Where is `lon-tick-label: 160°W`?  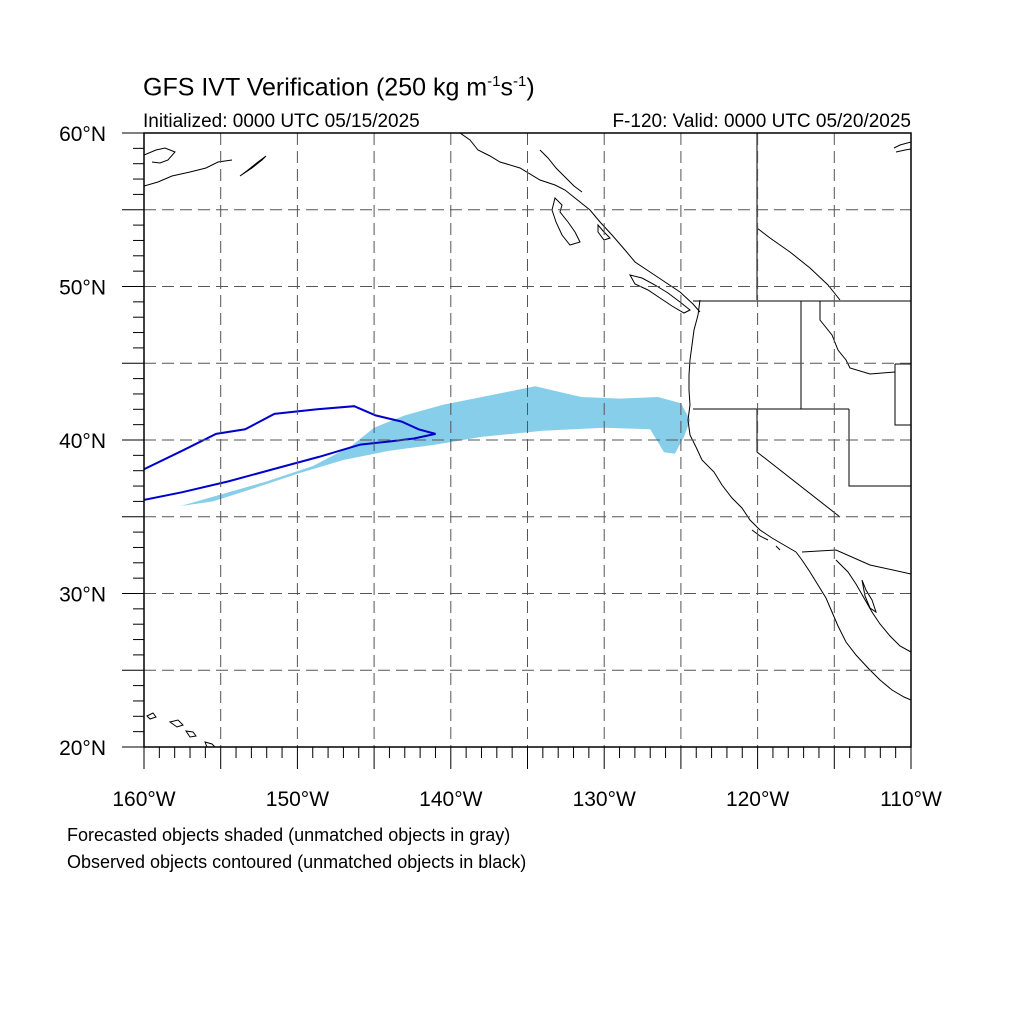 lon-tick-label: 160°W is located at coordinates (143, 799).